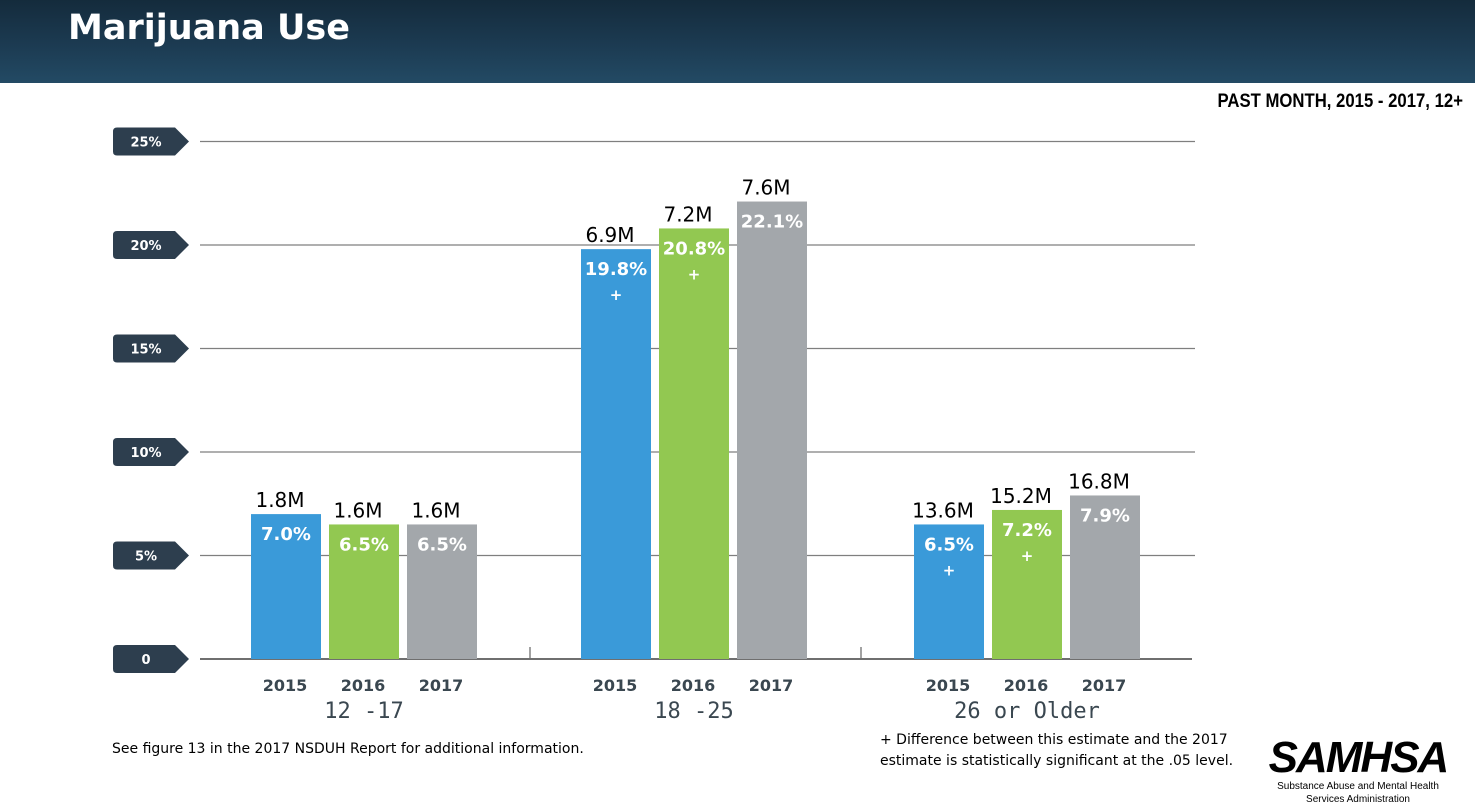 This screenshot has width=1475, height=807. I want to click on bar-count-label: 15.2M, so click(1021, 496).